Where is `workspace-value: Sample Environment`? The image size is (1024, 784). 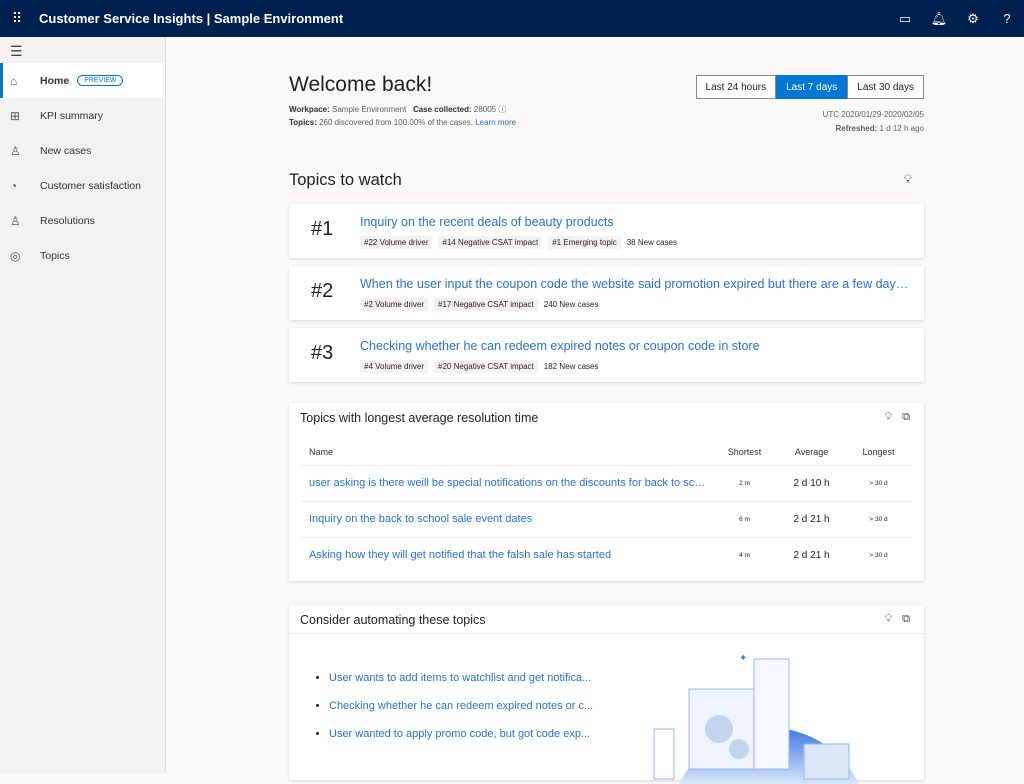 workspace-value: Sample Environment is located at coordinates (369, 109).